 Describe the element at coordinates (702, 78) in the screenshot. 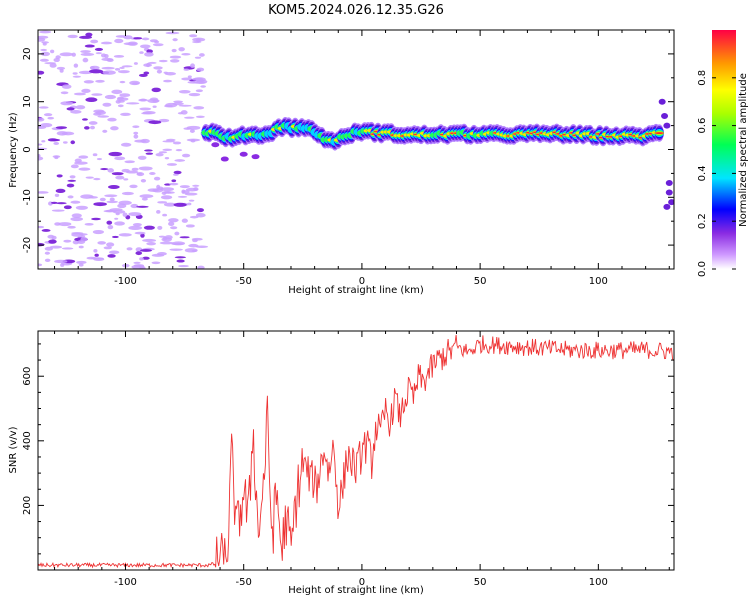

I see `colorbar-tick-label: 0.8` at that location.